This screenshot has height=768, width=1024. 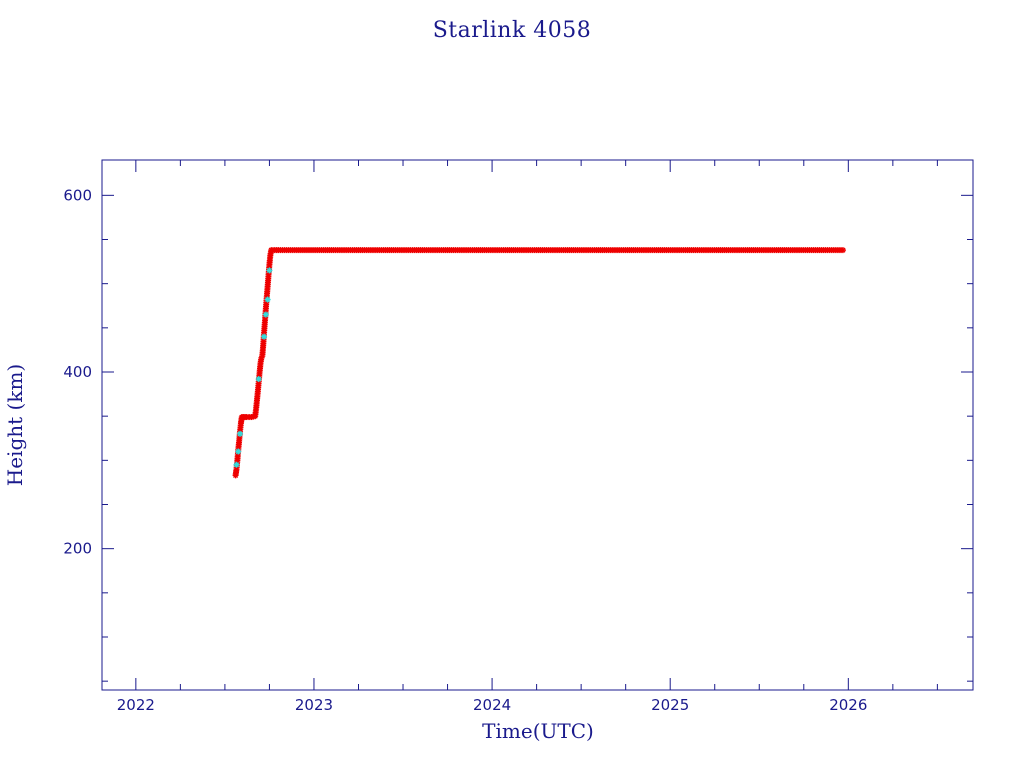 What do you see at coordinates (77, 195) in the screenshot?
I see `y-tick-label: 600` at bounding box center [77, 195].